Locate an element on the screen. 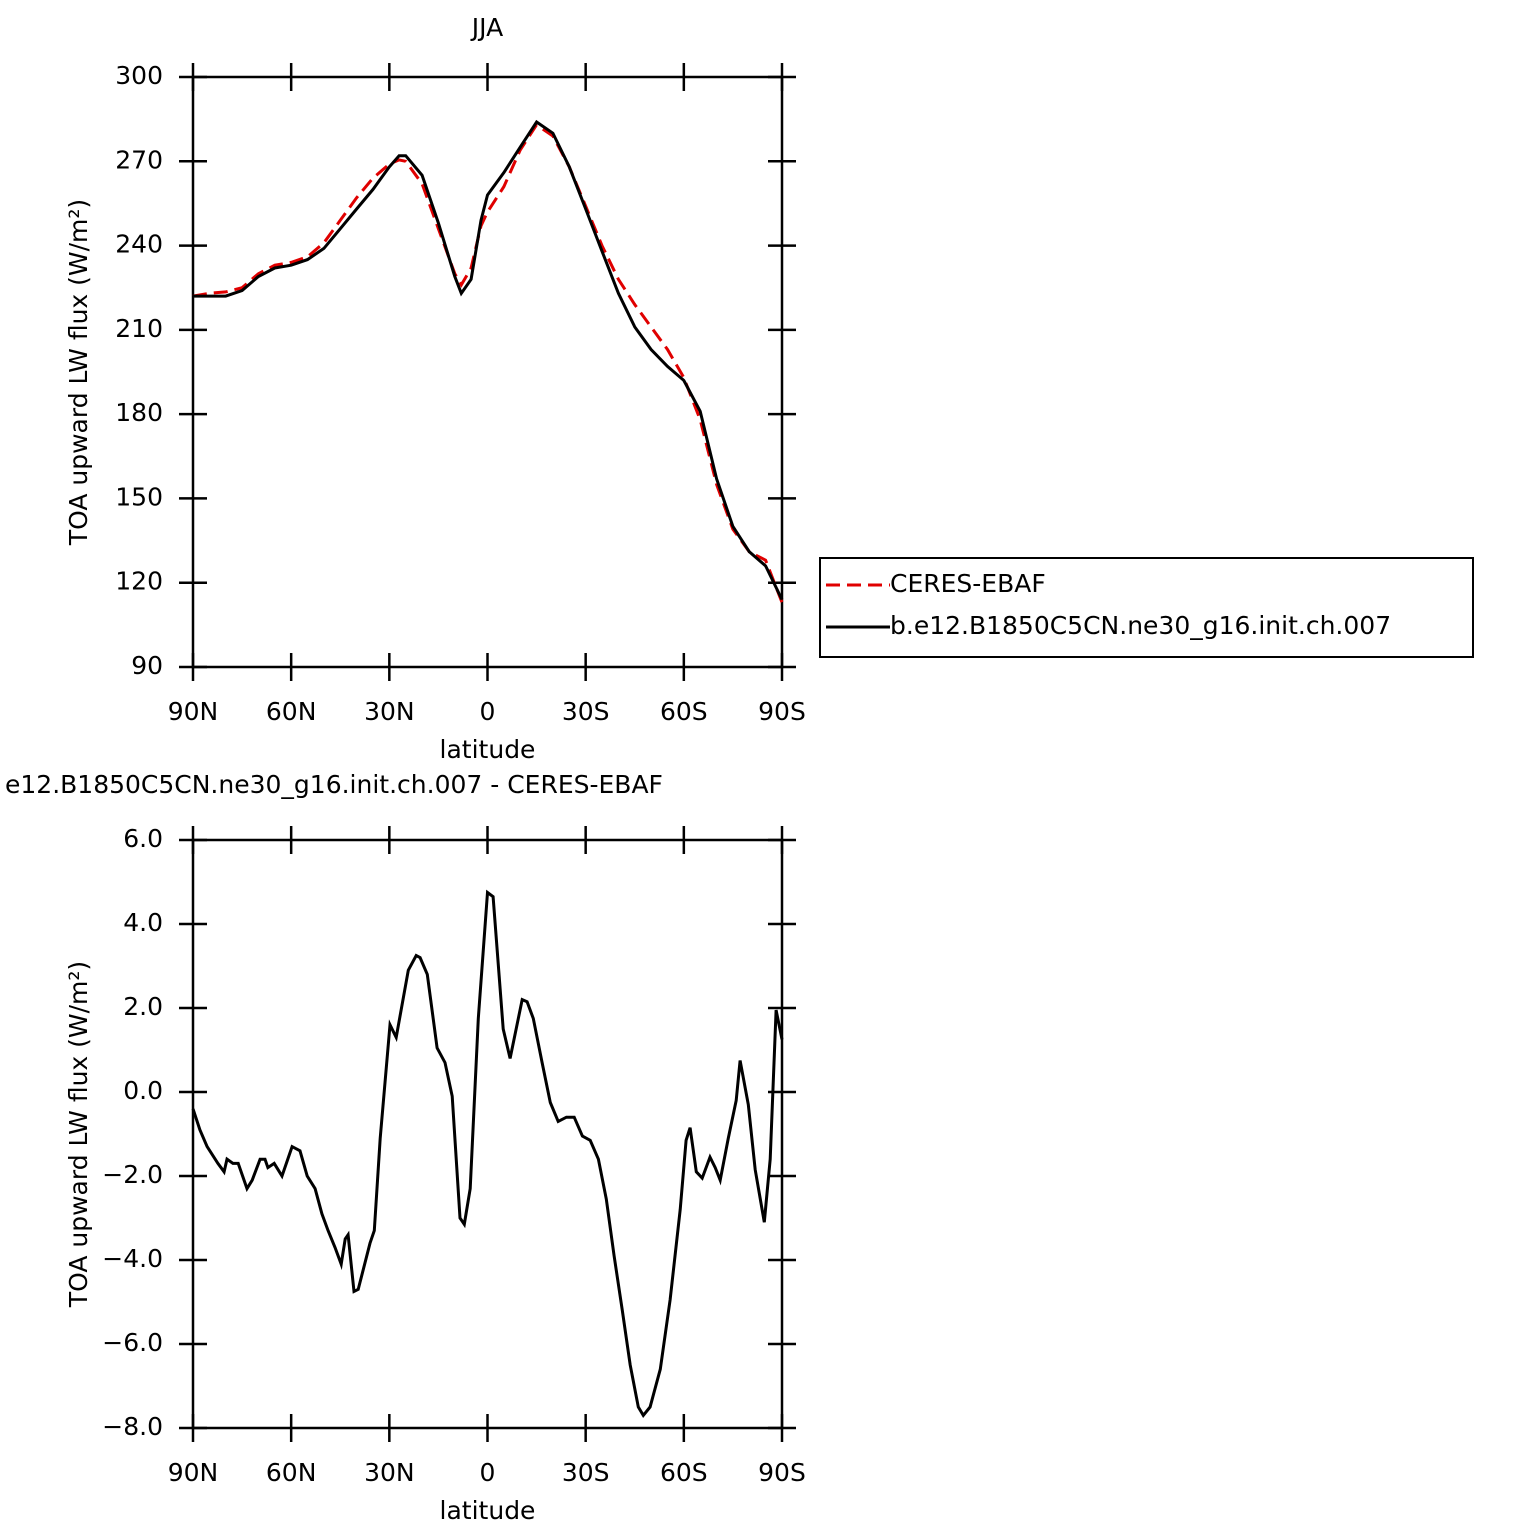 The width and height of the screenshot is (1536, 1536). y-tick-label: 120 is located at coordinates (139, 581).